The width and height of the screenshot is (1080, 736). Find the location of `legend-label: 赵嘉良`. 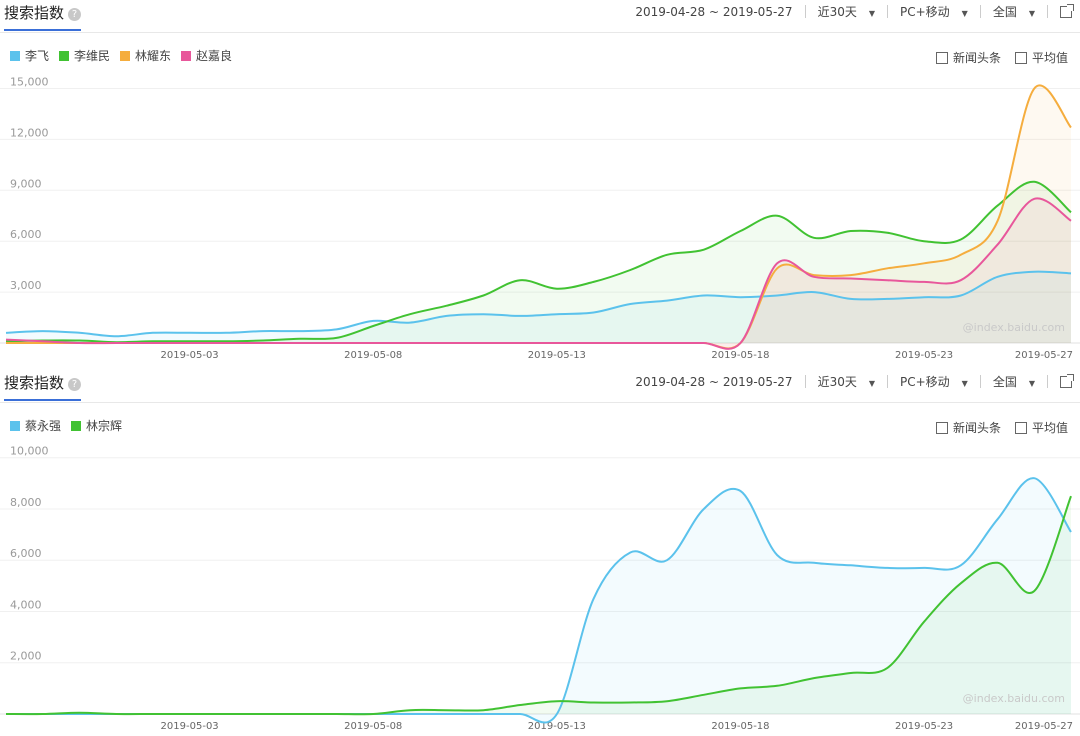

legend-label: 赵嘉良 is located at coordinates (214, 56).